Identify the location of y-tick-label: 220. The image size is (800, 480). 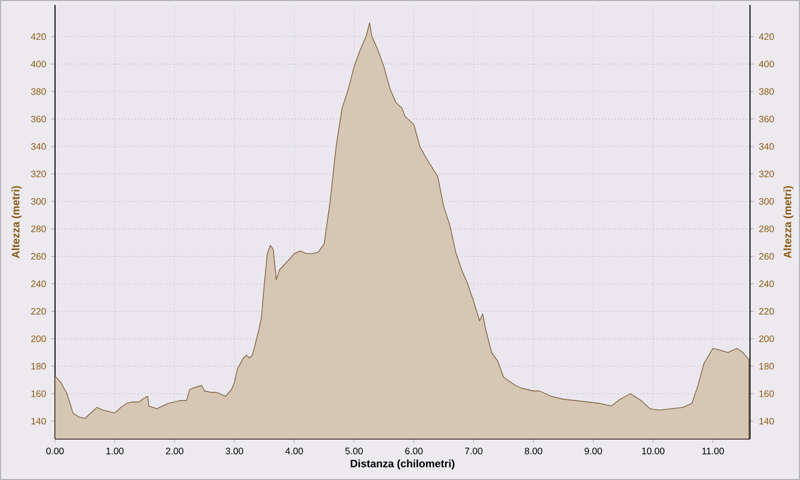
(38, 311).